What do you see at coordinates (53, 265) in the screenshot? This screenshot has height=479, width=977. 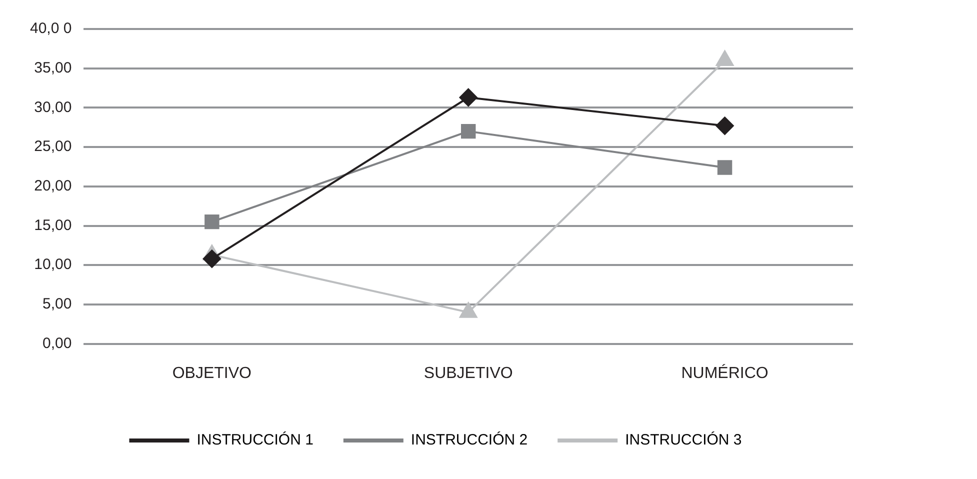 I see `y-tick-label: 10,00` at bounding box center [53, 265].